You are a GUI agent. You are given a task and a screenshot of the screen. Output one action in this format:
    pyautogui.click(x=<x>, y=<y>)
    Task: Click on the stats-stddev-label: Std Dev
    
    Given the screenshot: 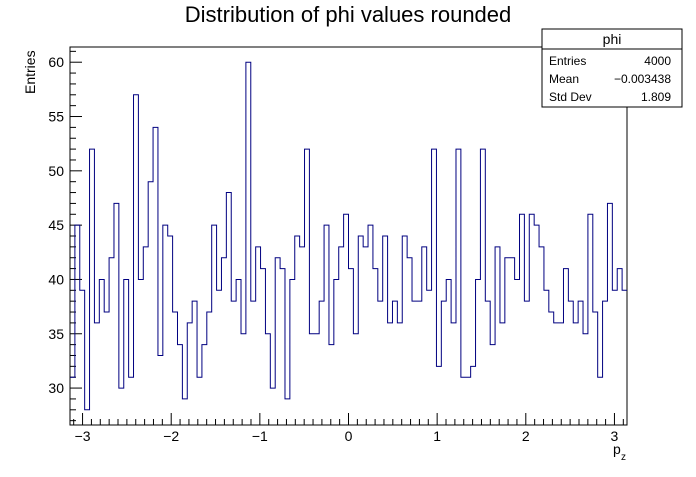 What is the action you would take?
    pyautogui.click(x=570, y=97)
    